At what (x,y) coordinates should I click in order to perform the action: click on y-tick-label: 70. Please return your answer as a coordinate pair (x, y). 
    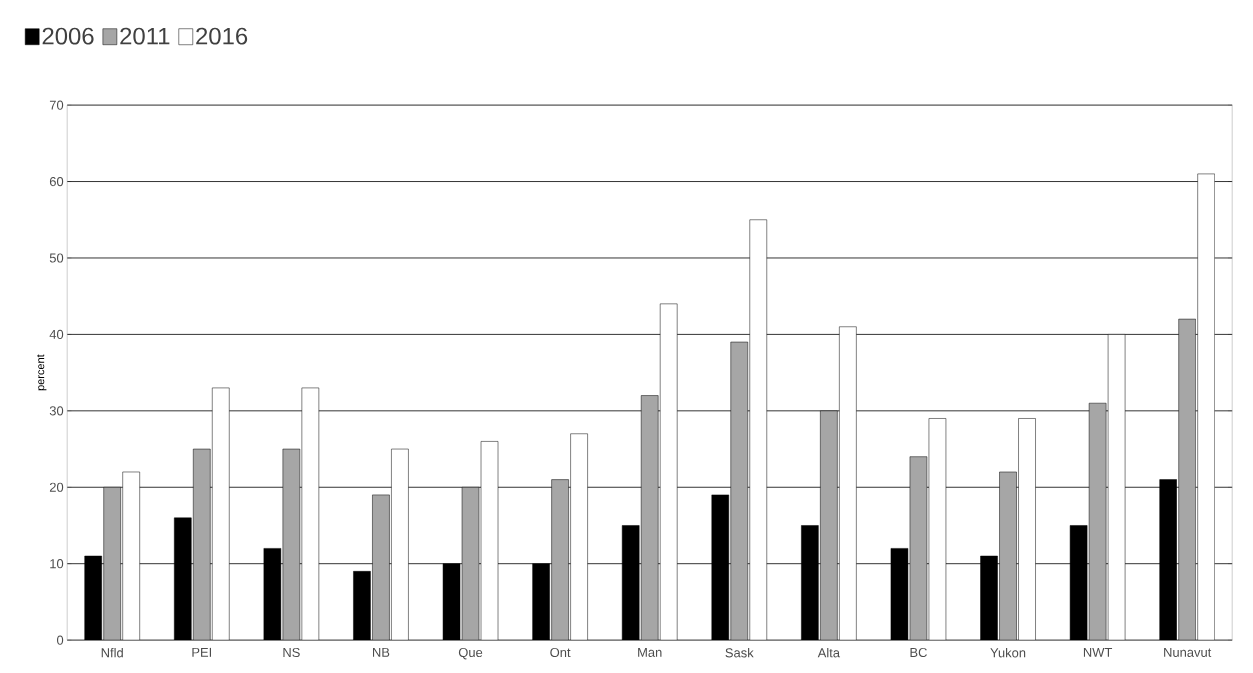
    Looking at the image, I should click on (56, 105).